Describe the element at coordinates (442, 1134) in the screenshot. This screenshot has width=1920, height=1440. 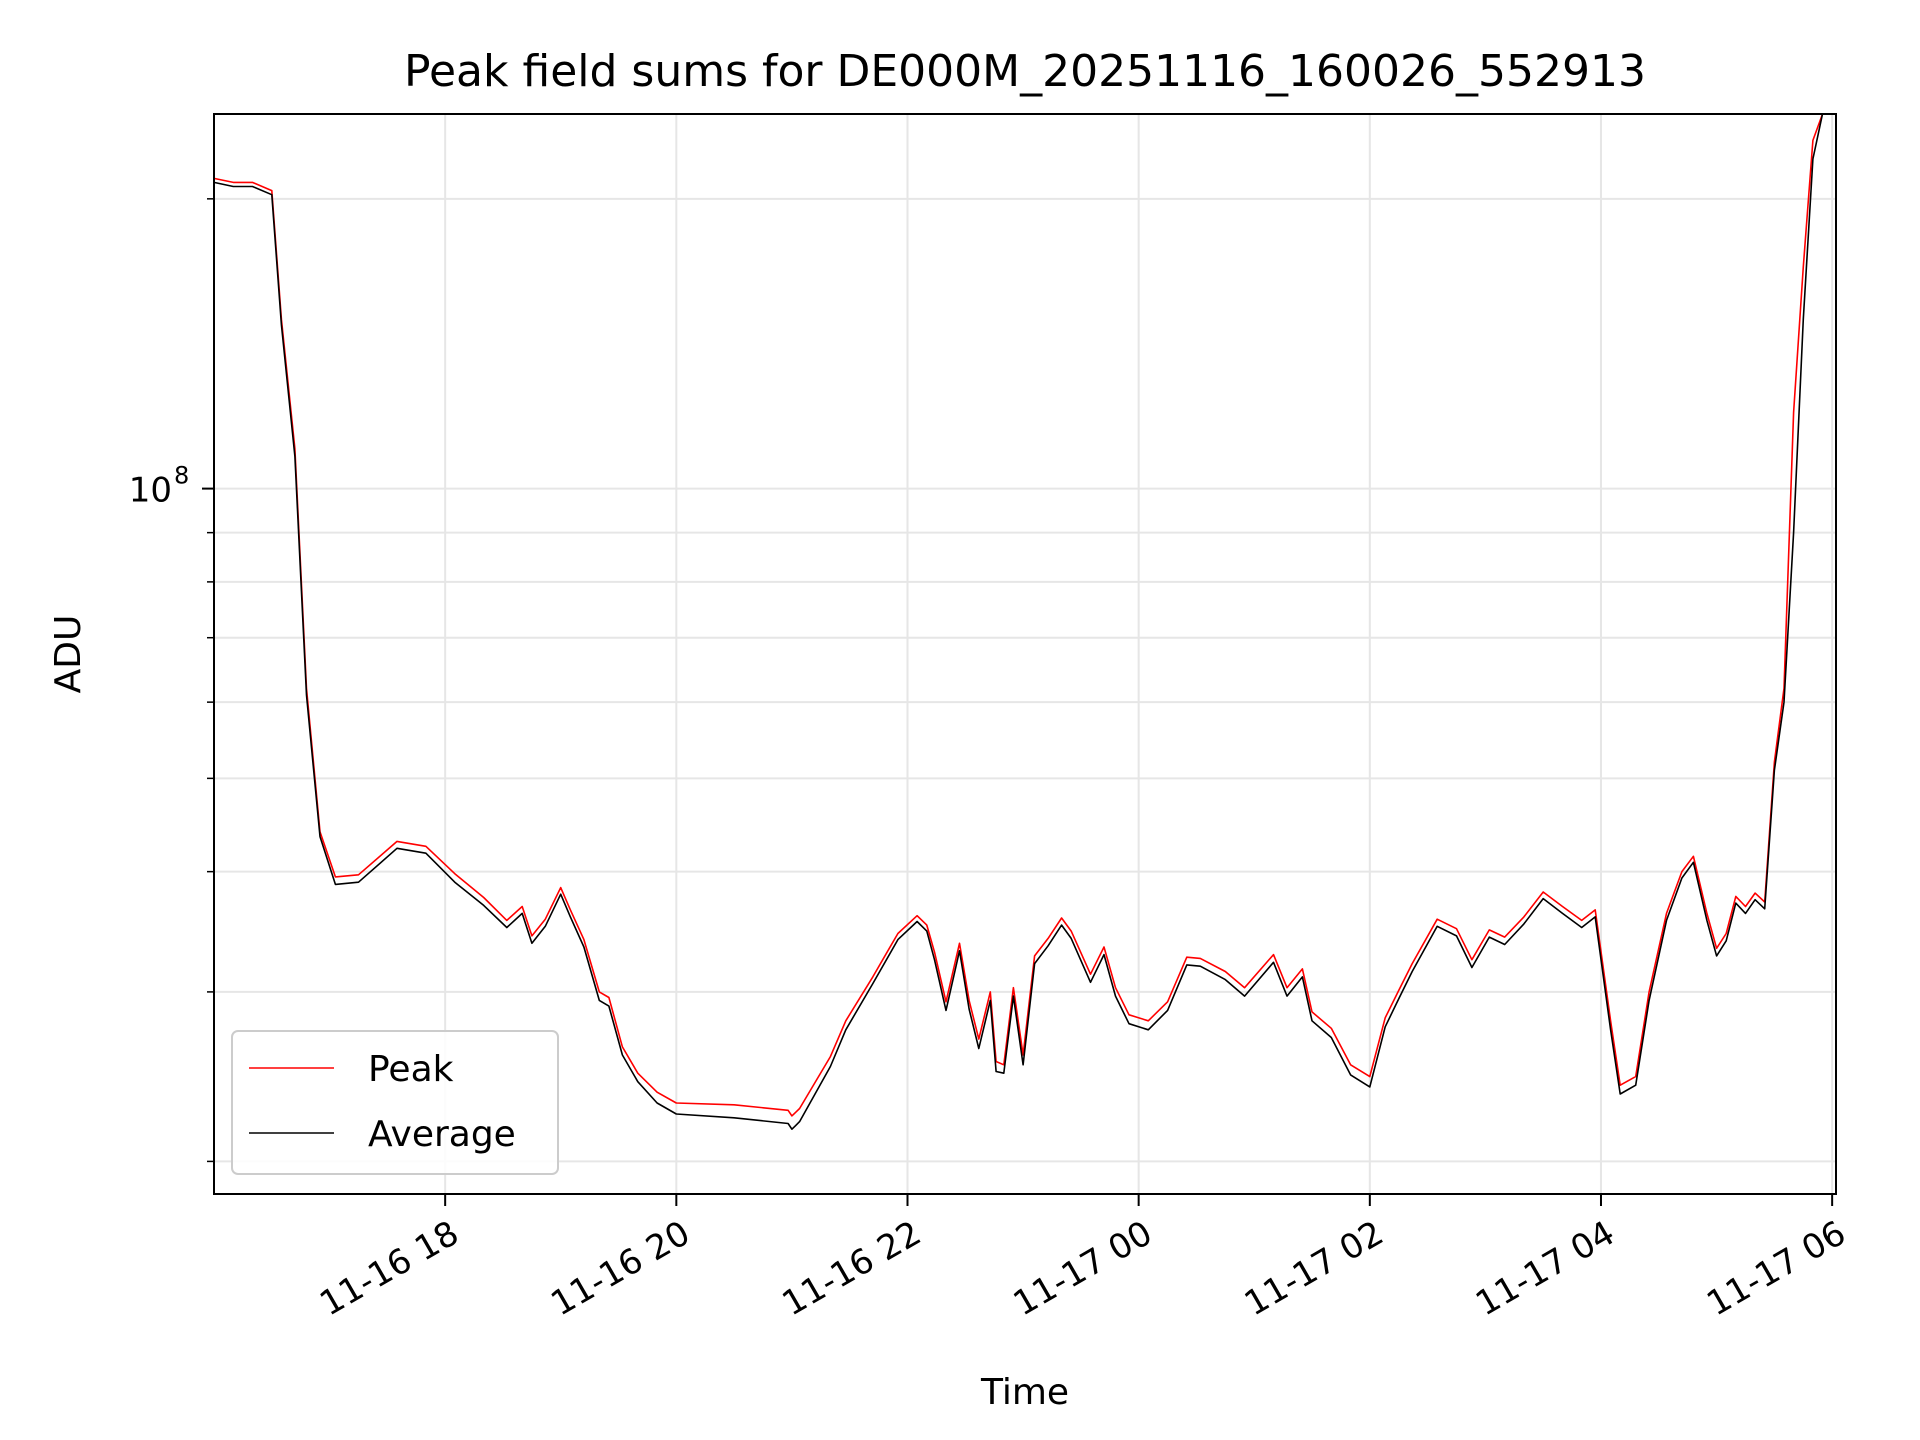
I see `legend-label-average: Average` at that location.